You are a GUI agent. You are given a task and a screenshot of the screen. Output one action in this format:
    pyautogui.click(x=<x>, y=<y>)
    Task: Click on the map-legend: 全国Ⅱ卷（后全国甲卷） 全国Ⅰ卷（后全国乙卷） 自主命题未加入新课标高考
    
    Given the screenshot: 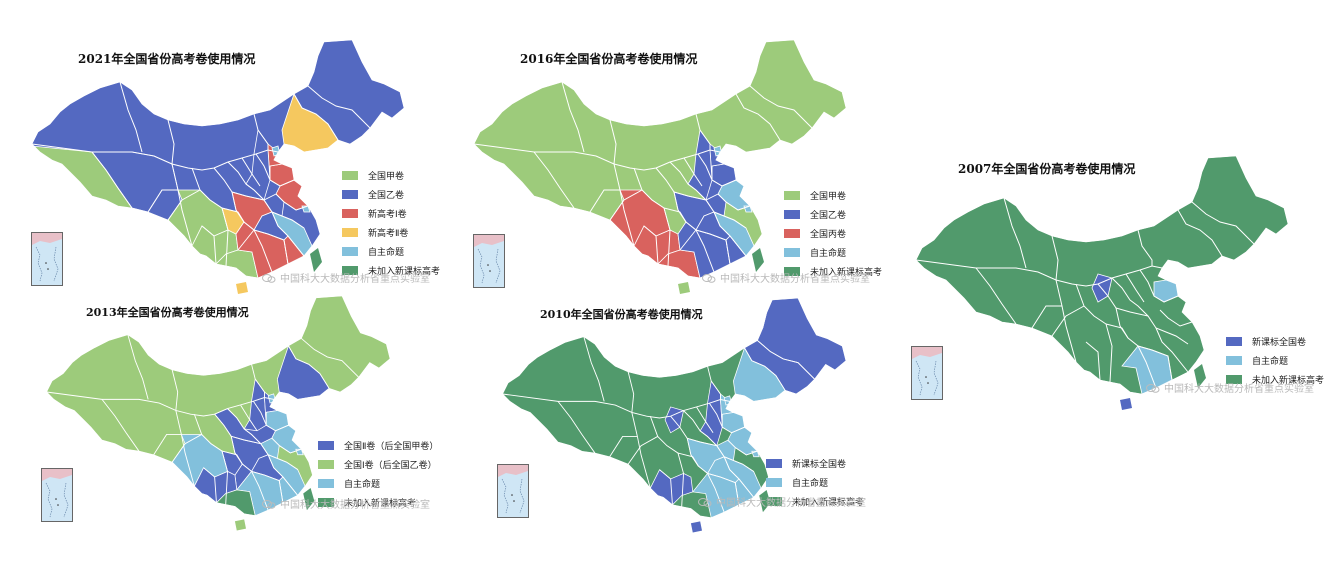 What is the action you would take?
    pyautogui.click(x=378, y=474)
    